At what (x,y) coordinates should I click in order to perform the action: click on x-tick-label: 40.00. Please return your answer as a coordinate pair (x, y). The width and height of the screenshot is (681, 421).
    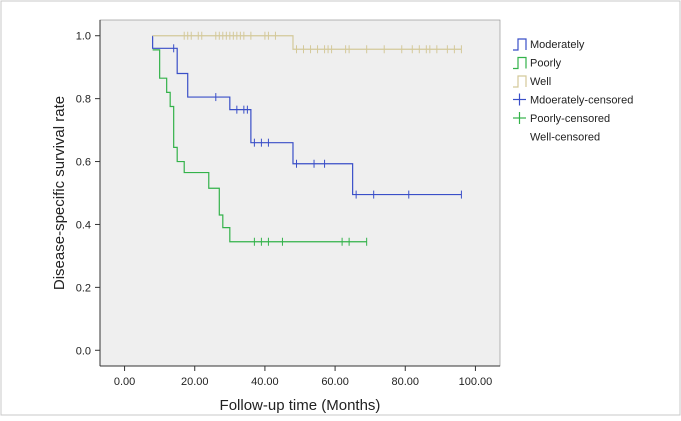
    Looking at the image, I should click on (265, 382).